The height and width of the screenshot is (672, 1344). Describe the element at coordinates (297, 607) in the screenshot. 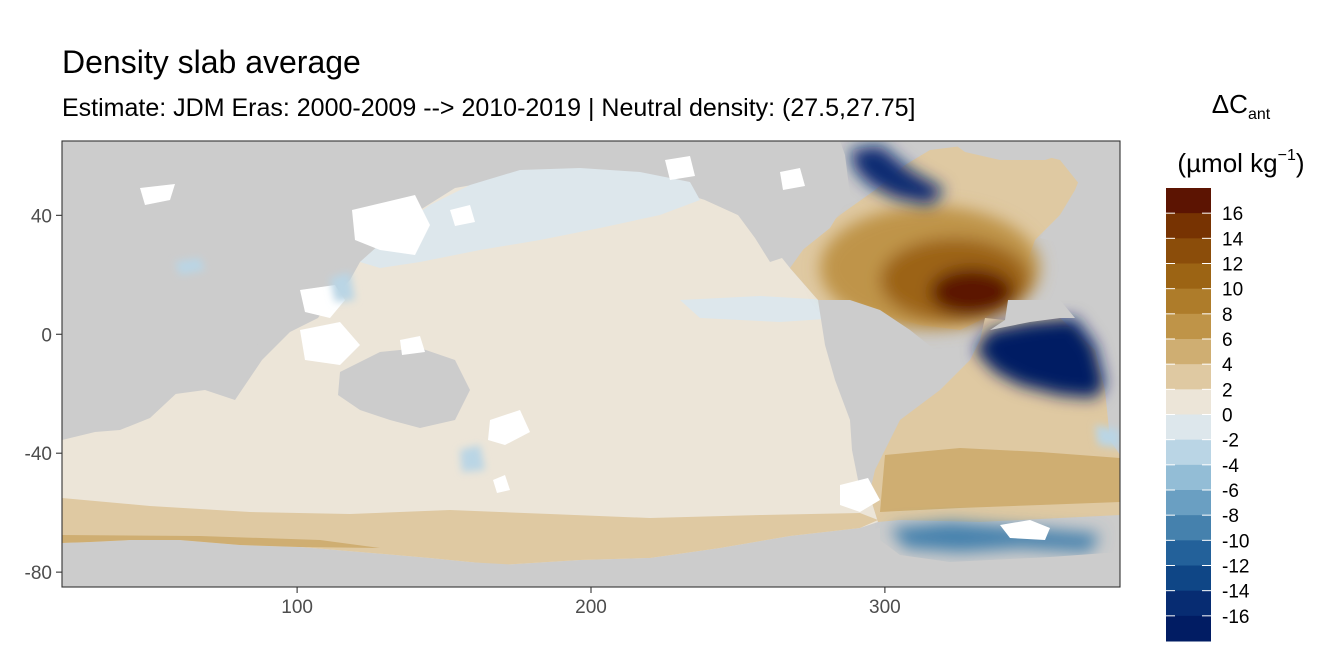

I see `x-tick-label: 100` at that location.